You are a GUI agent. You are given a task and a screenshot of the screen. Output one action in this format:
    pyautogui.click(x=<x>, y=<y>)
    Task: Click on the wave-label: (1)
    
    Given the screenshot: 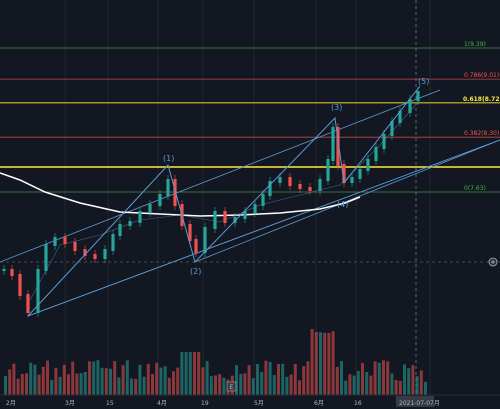 What is the action you would take?
    pyautogui.click(x=168, y=158)
    